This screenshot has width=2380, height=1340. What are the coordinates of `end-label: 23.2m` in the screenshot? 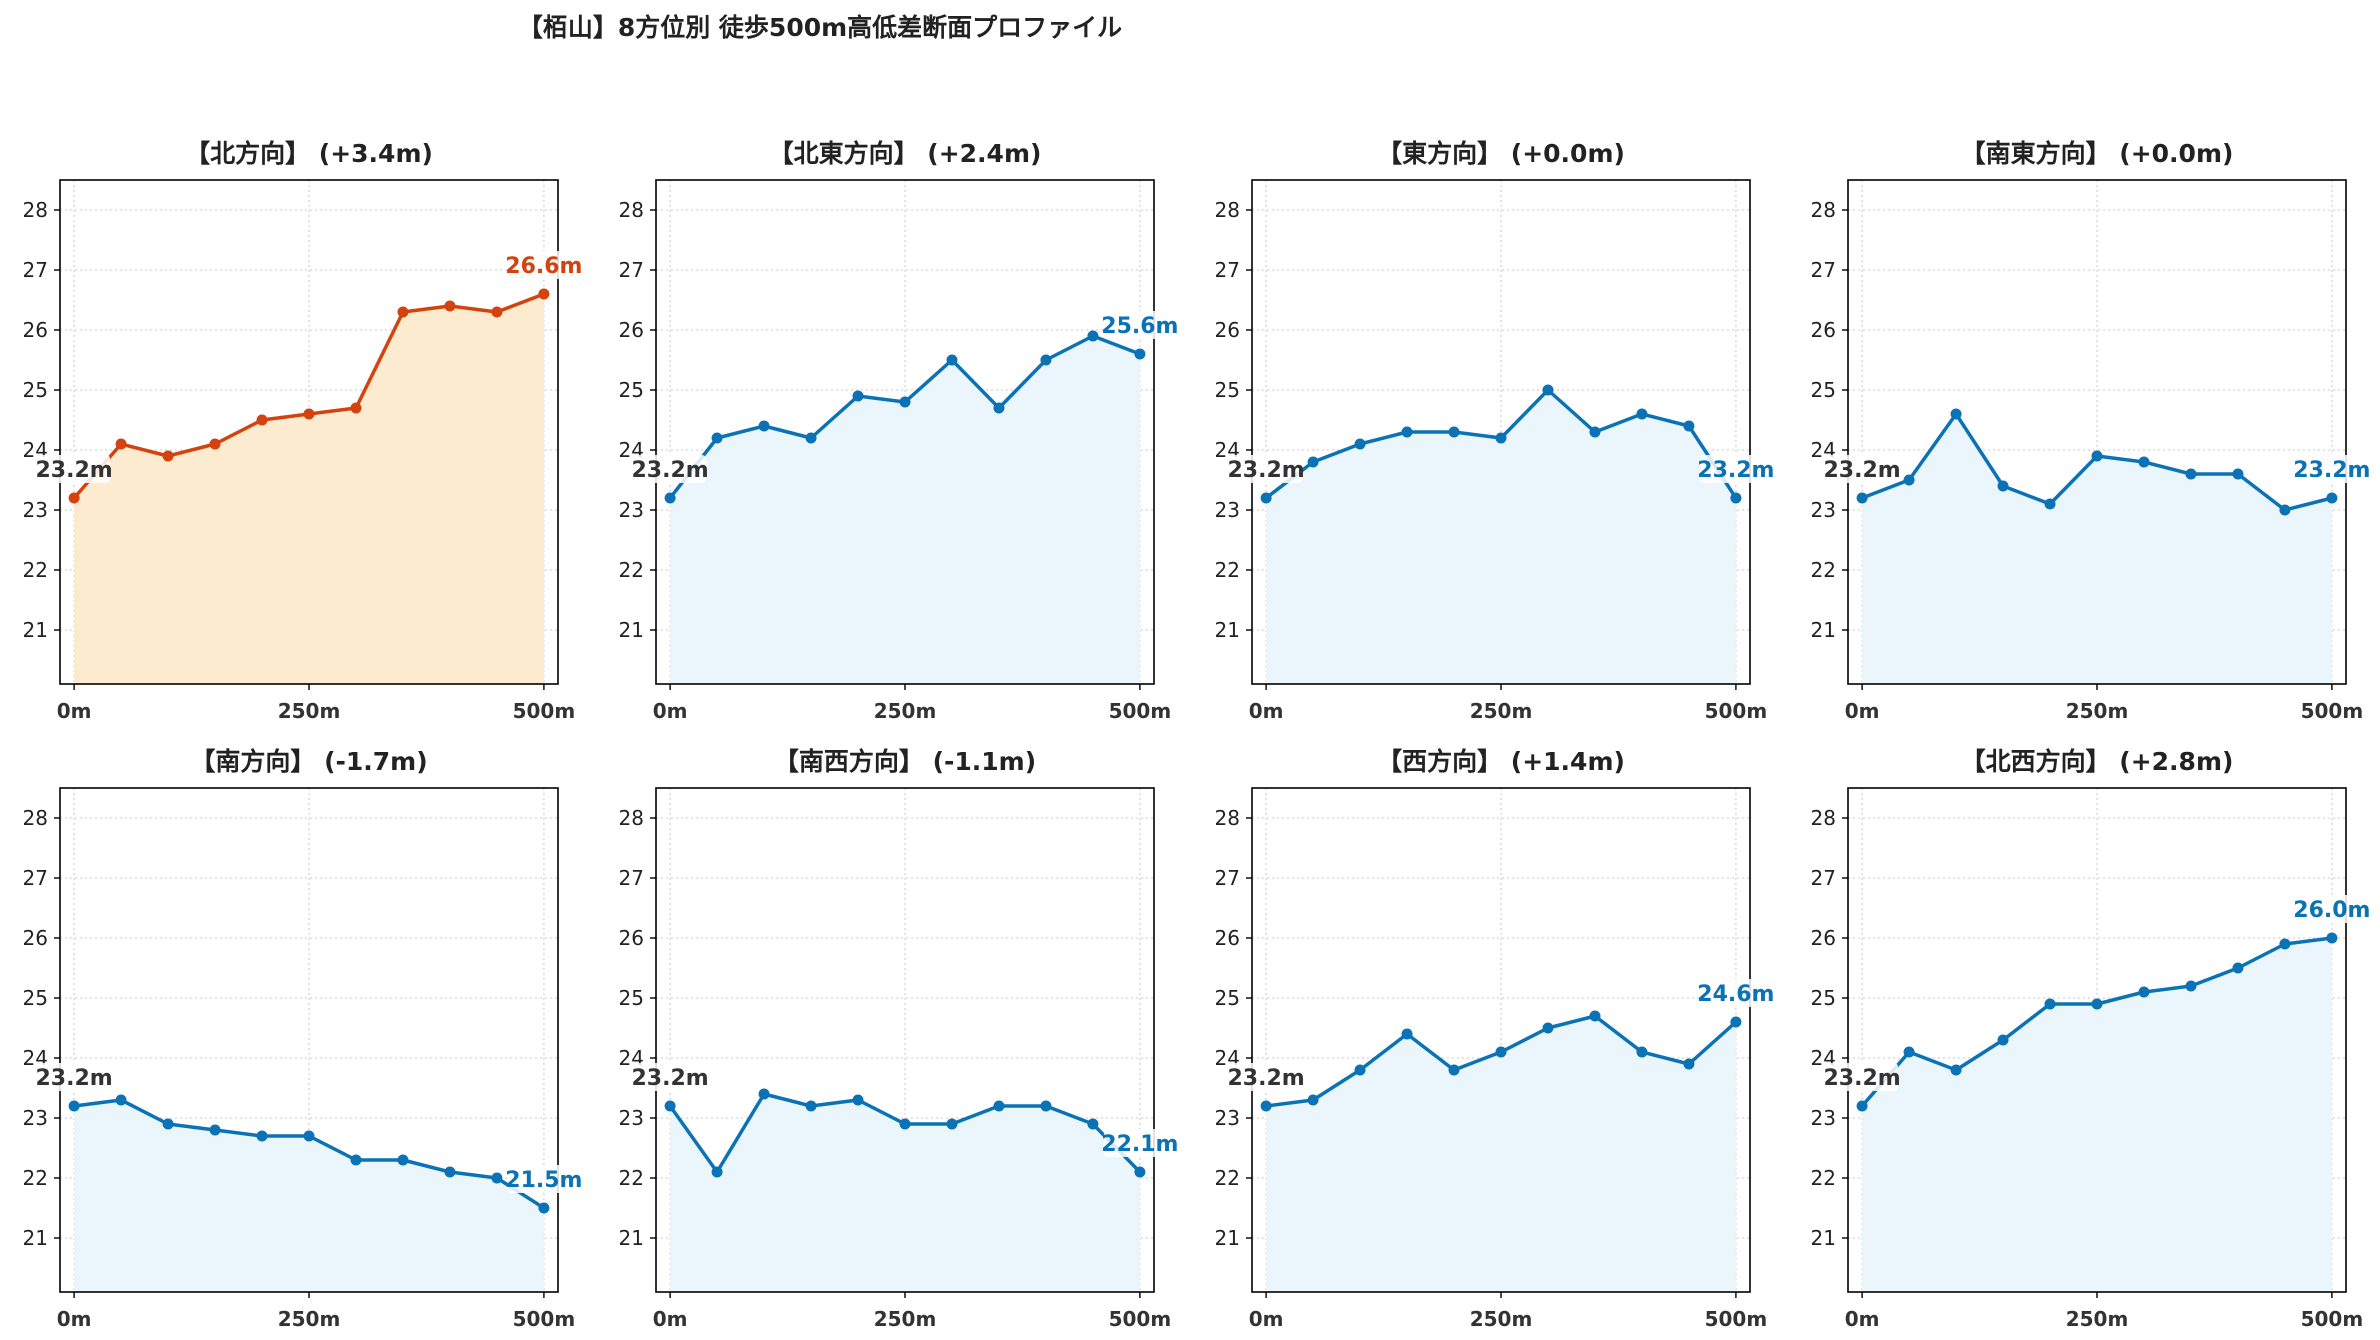 It's located at (1735, 470).